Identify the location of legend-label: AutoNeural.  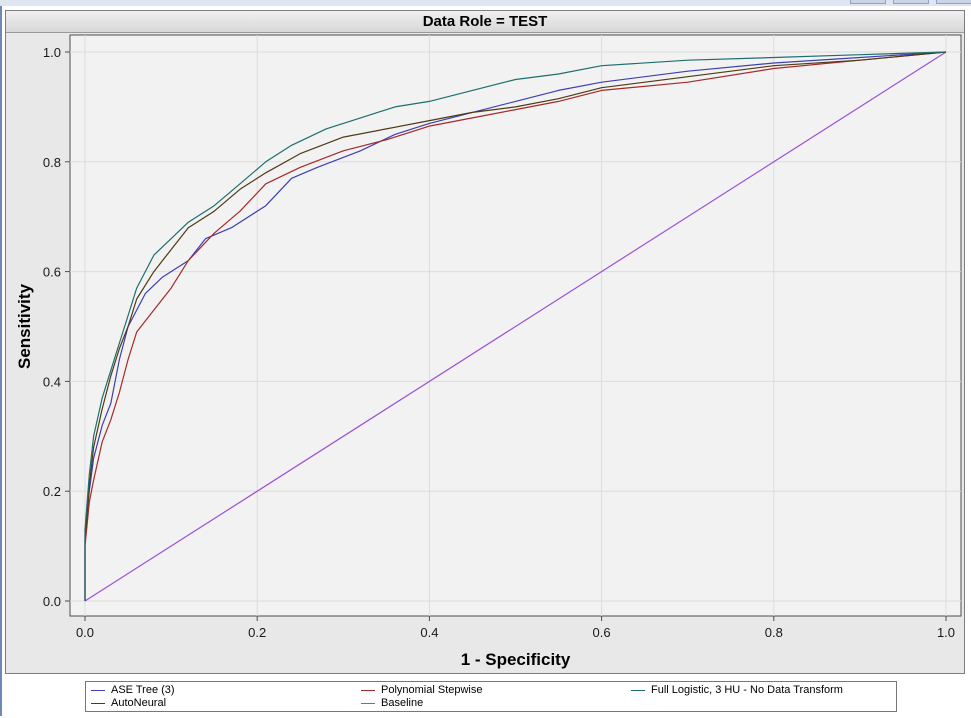
(139, 703).